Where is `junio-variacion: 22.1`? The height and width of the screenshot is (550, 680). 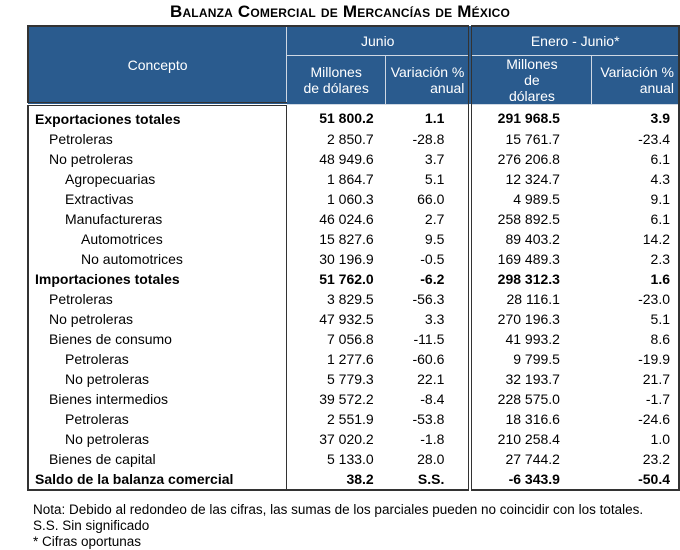
junio-variacion: 22.1 is located at coordinates (429, 379).